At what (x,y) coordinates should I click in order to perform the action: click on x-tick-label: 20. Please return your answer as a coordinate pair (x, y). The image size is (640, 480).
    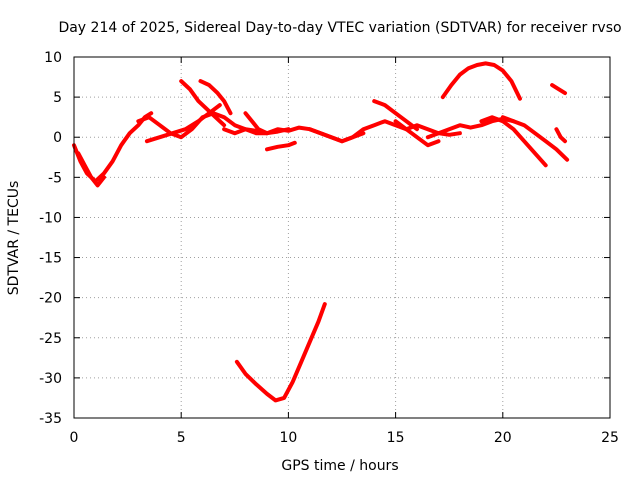
    Looking at the image, I should click on (503, 438).